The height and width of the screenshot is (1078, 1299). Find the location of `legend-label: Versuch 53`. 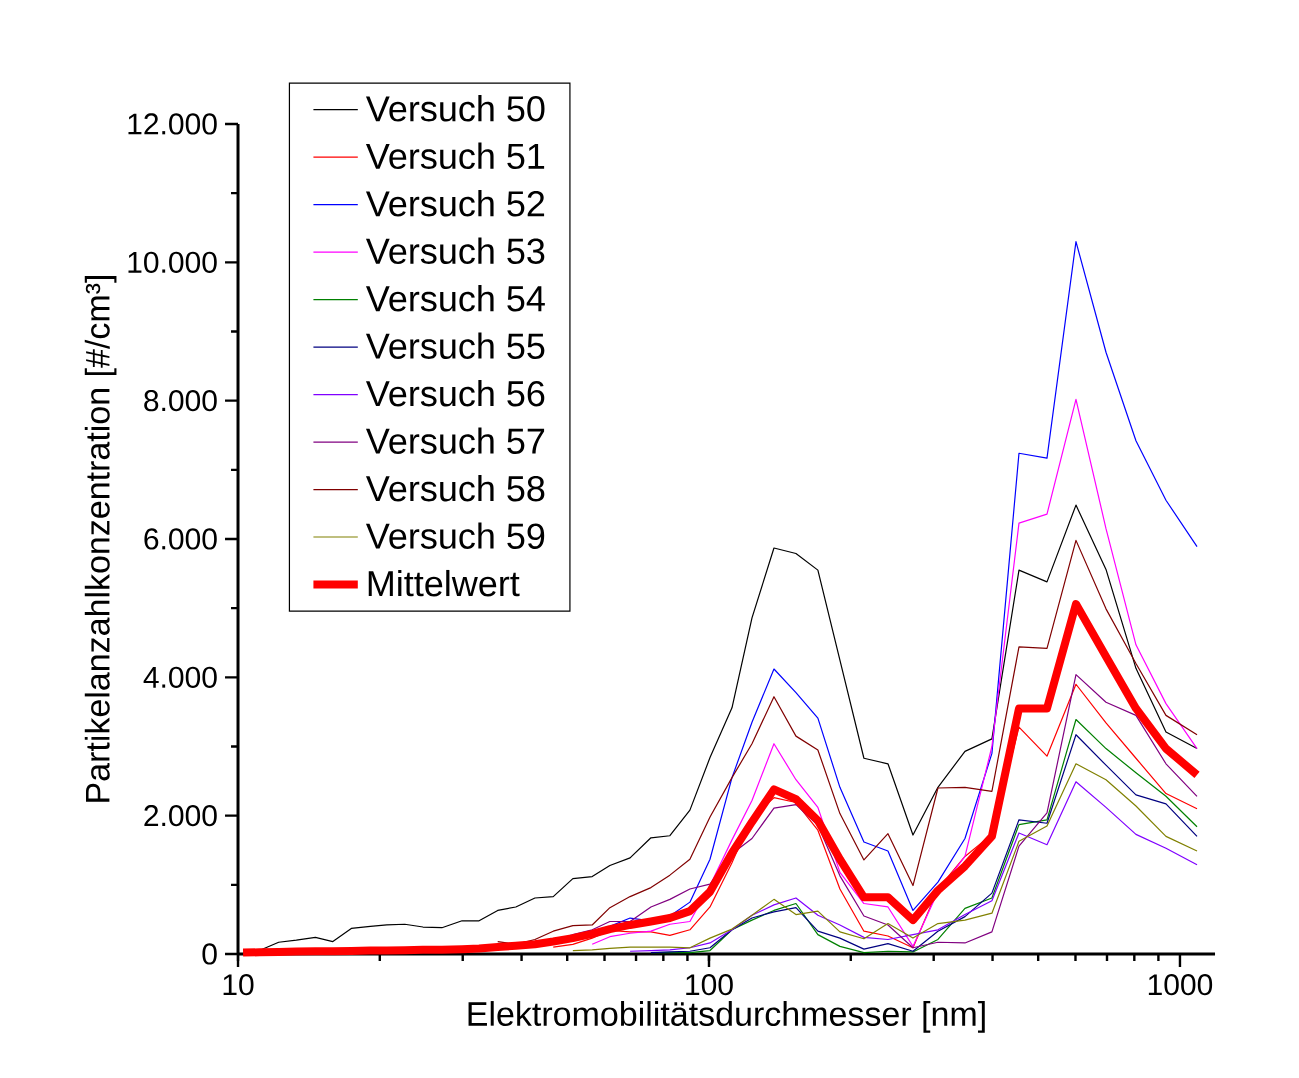

legend-label: Versuch 53 is located at coordinates (455, 250).